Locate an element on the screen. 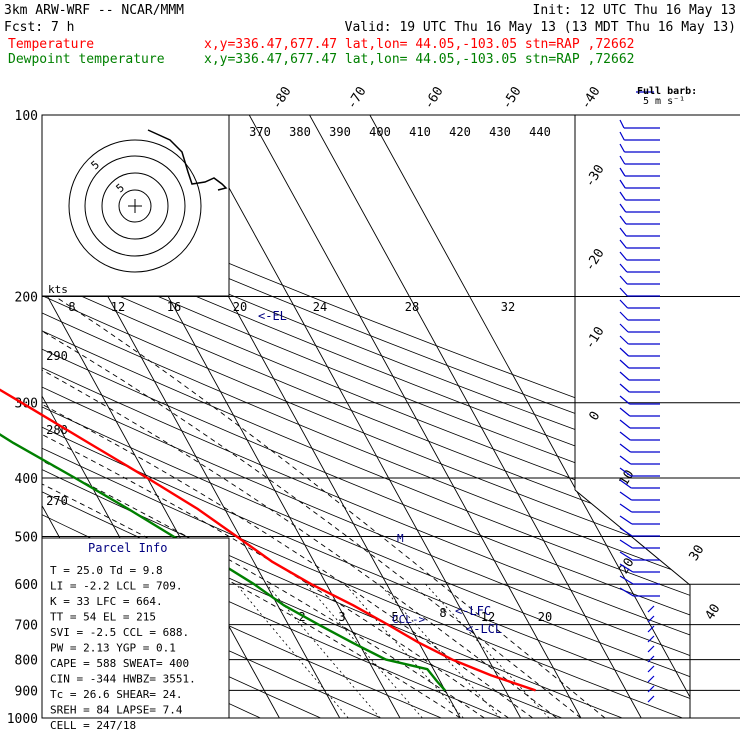  parcel-info-row: CELL = 247/18 is located at coordinates (93, 725).